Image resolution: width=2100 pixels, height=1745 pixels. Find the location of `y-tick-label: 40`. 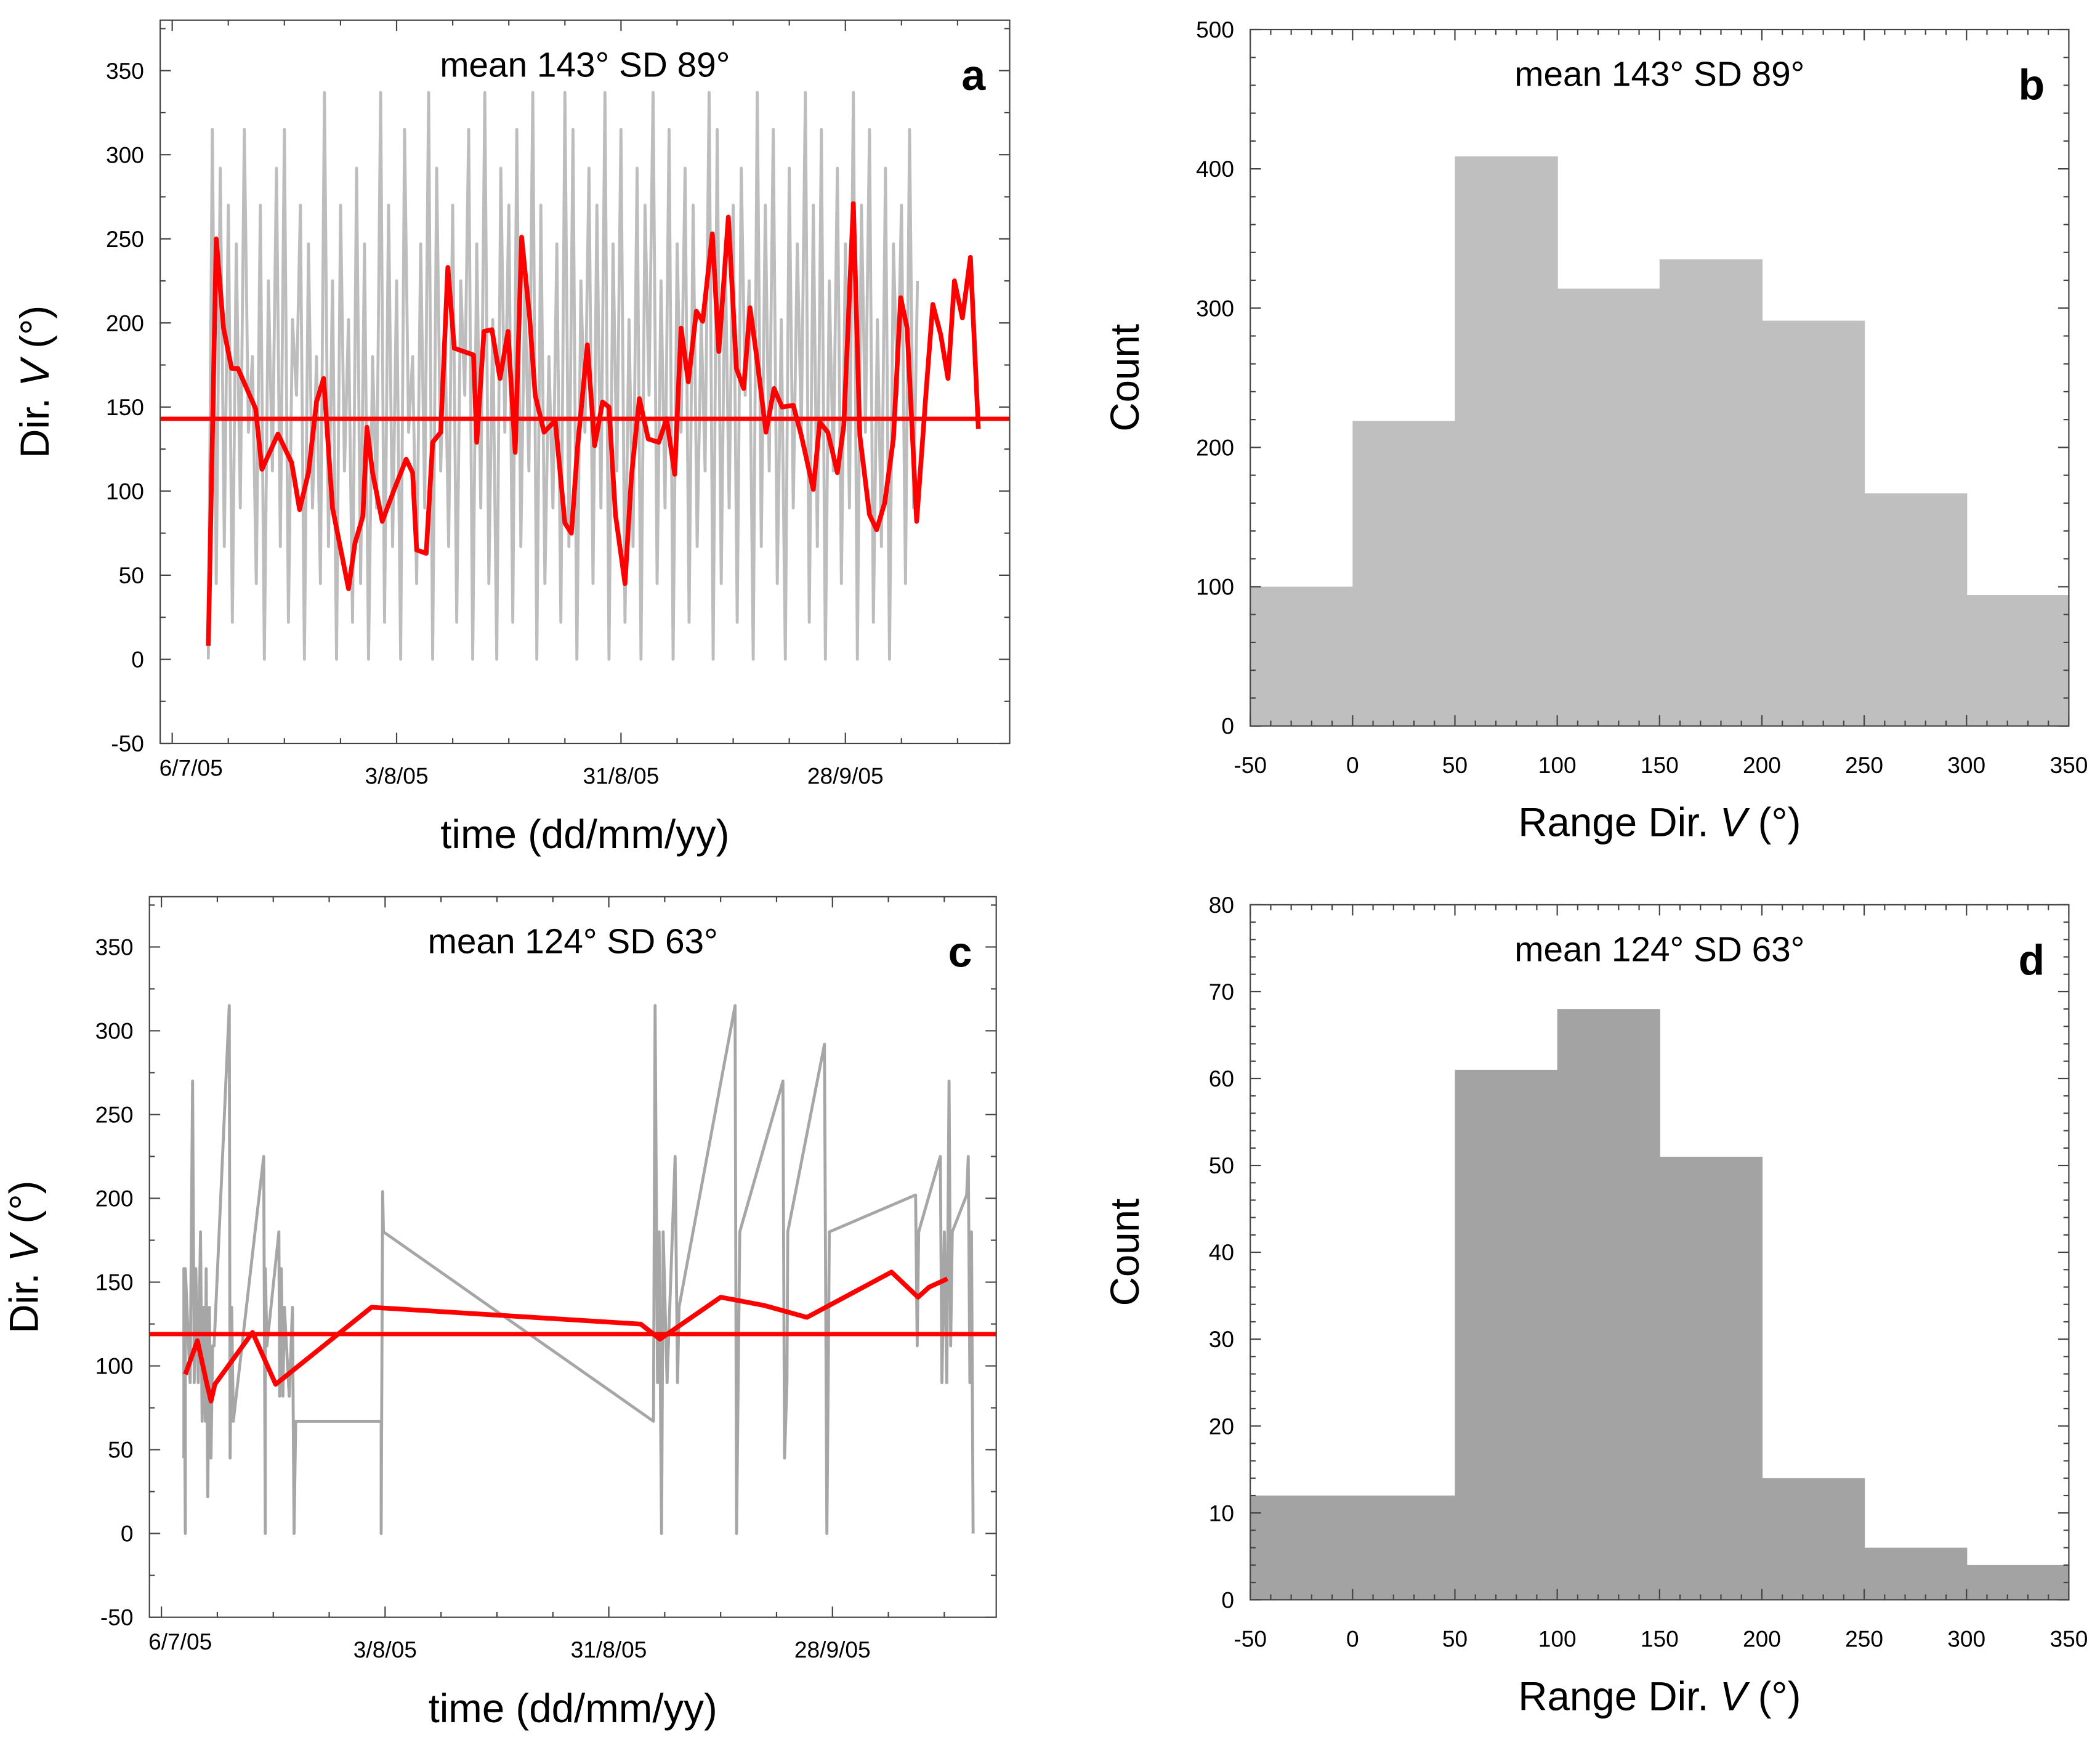

y-tick-label: 40 is located at coordinates (1221, 1252).